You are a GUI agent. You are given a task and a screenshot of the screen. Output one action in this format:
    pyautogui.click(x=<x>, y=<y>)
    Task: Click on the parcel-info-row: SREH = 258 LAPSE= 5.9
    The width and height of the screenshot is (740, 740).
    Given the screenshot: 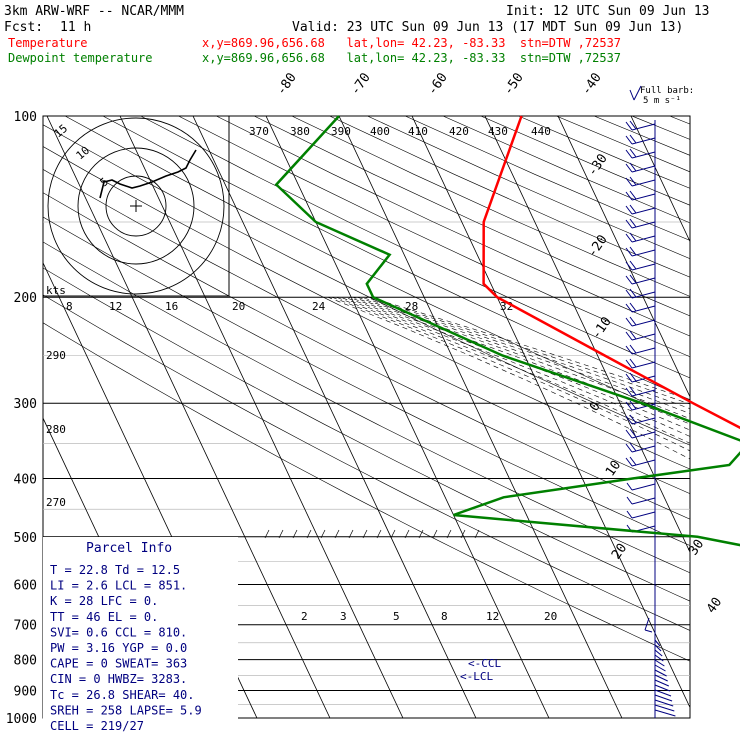 What is the action you would take?
    pyautogui.click(x=126, y=710)
    